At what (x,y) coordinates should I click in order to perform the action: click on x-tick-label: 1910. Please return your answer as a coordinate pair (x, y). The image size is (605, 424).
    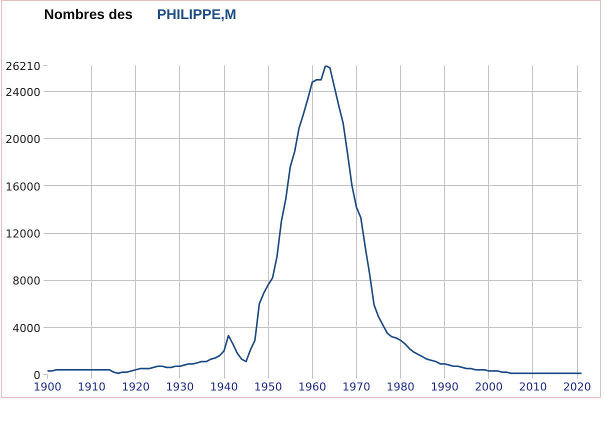
    Looking at the image, I should click on (92, 387).